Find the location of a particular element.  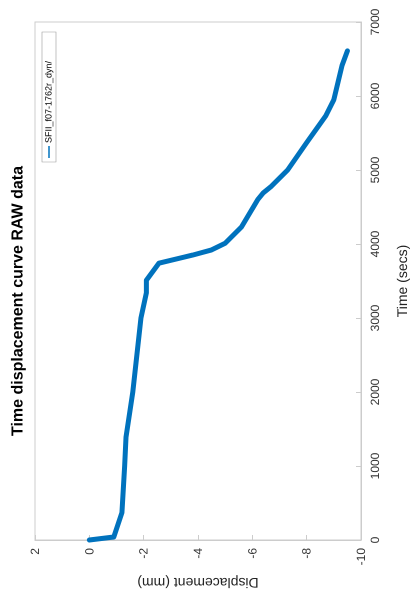

y-tick-label: 0 is located at coordinates (375, 540).